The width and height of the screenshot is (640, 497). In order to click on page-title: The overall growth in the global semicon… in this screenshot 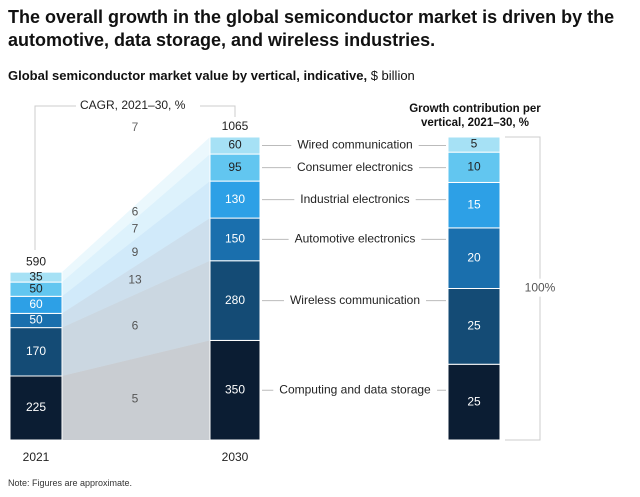, I will do `click(311, 28)`.